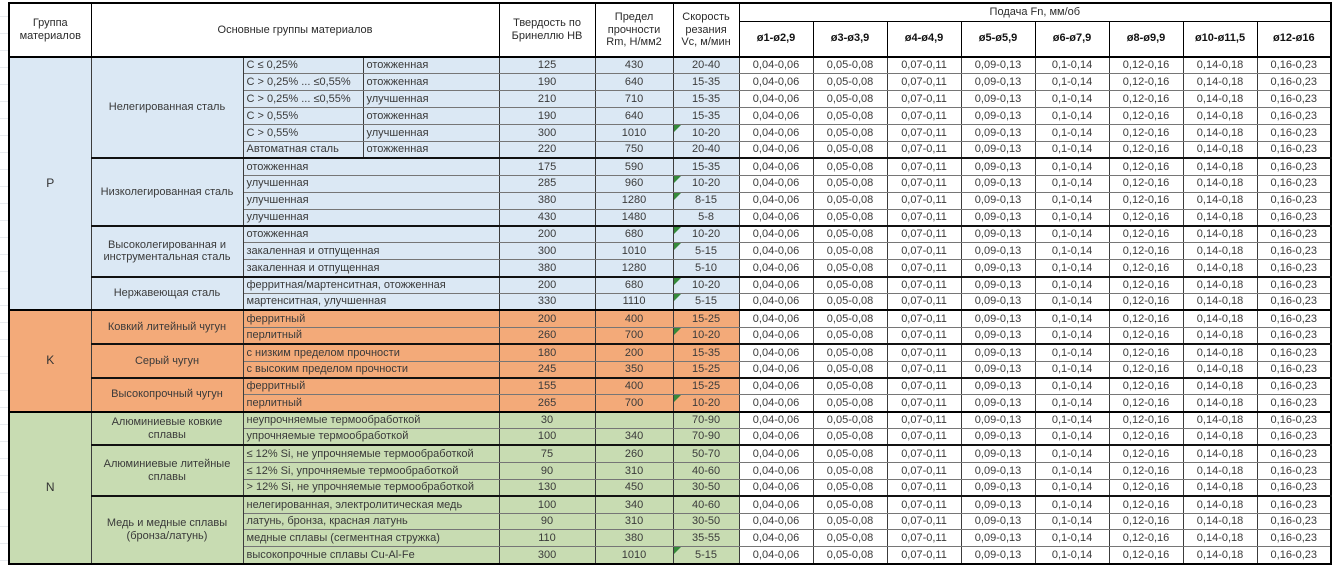 This screenshot has width=1334, height=565. What do you see at coordinates (706, 453) in the screenshot?
I see `cutting-speed-cell: 50-70` at bounding box center [706, 453].